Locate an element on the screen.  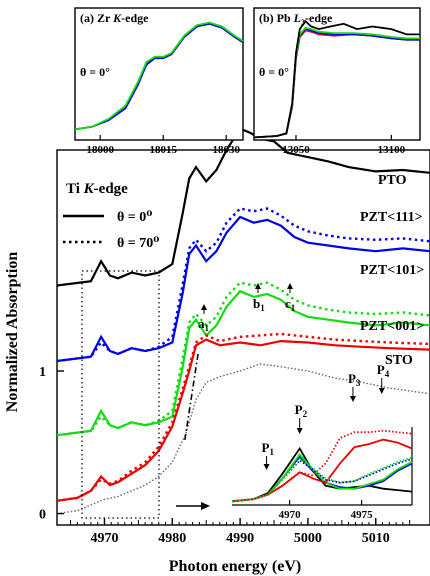
pre-xticks-tick-label-4975: 4975 is located at coordinates (362, 515).